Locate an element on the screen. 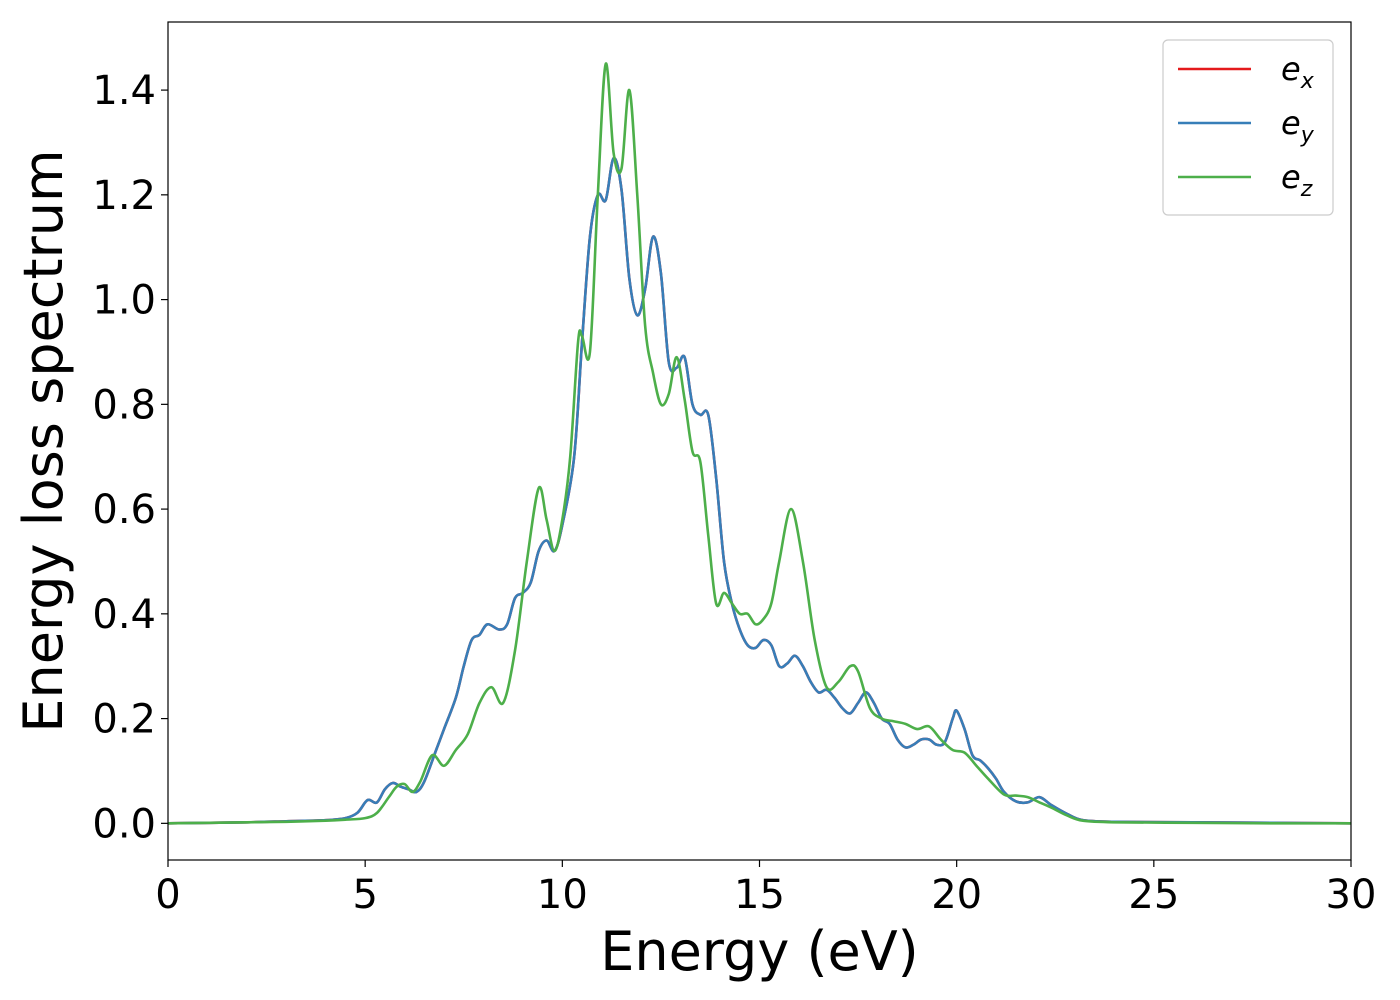 The width and height of the screenshot is (1400, 1000). x-tick-label: 30 is located at coordinates (1351, 895).